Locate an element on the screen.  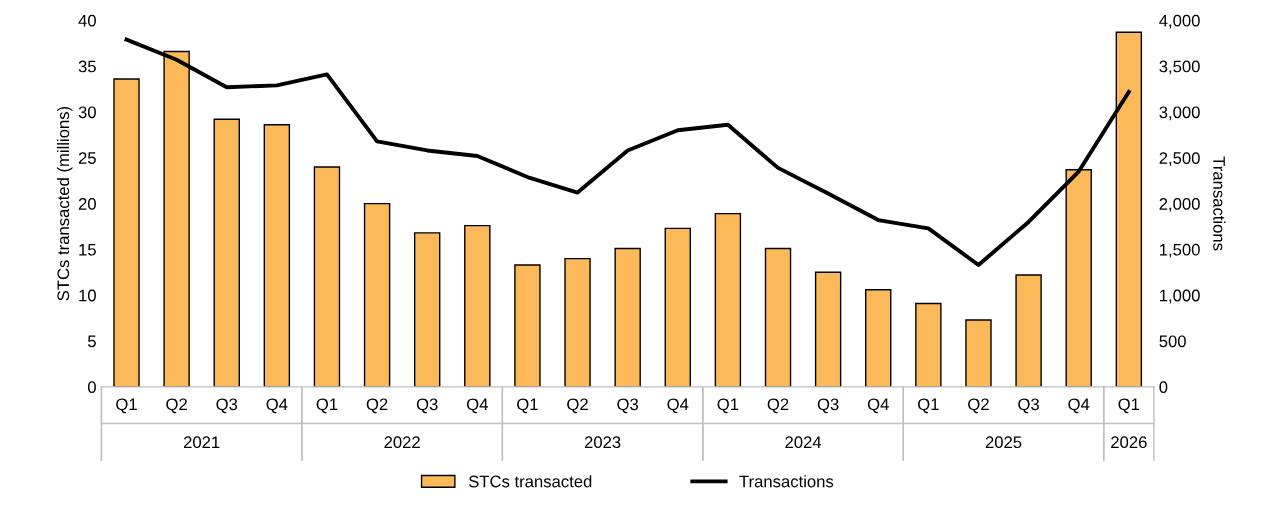
y-tick-label: 10 is located at coordinates (87, 295).